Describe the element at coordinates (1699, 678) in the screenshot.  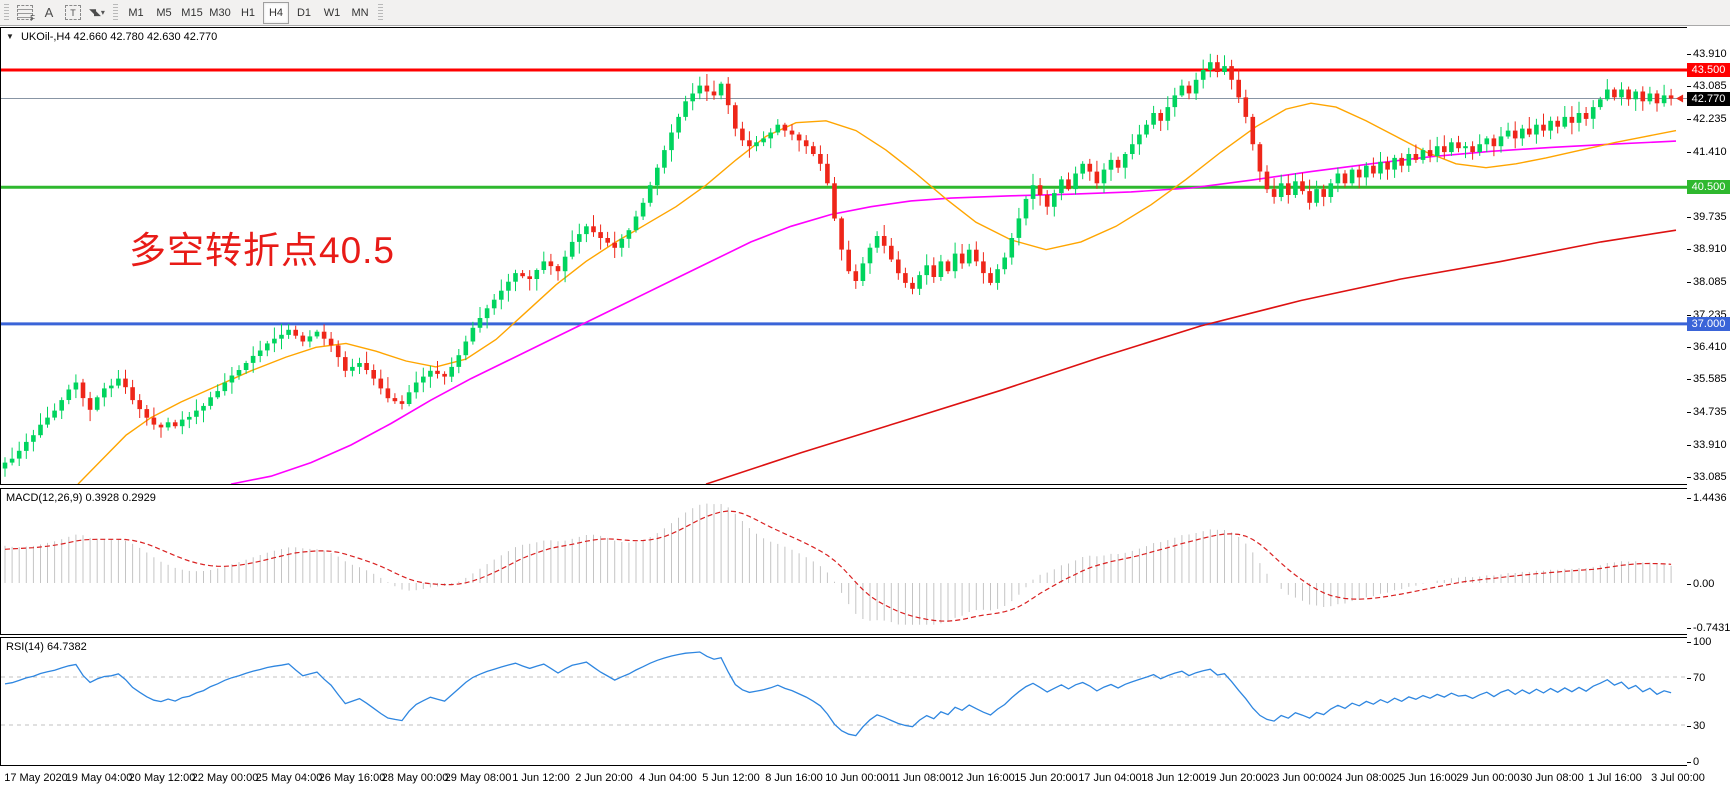
I see `rsi-tick: 70` at that location.